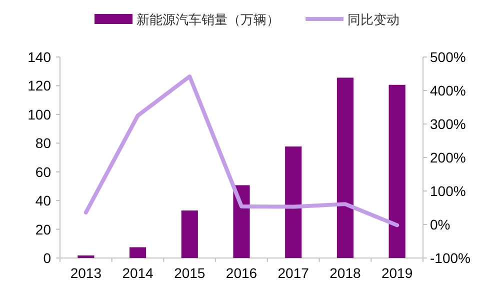  What do you see at coordinates (47, 258) in the screenshot?
I see `y-tick-label: 0` at bounding box center [47, 258].